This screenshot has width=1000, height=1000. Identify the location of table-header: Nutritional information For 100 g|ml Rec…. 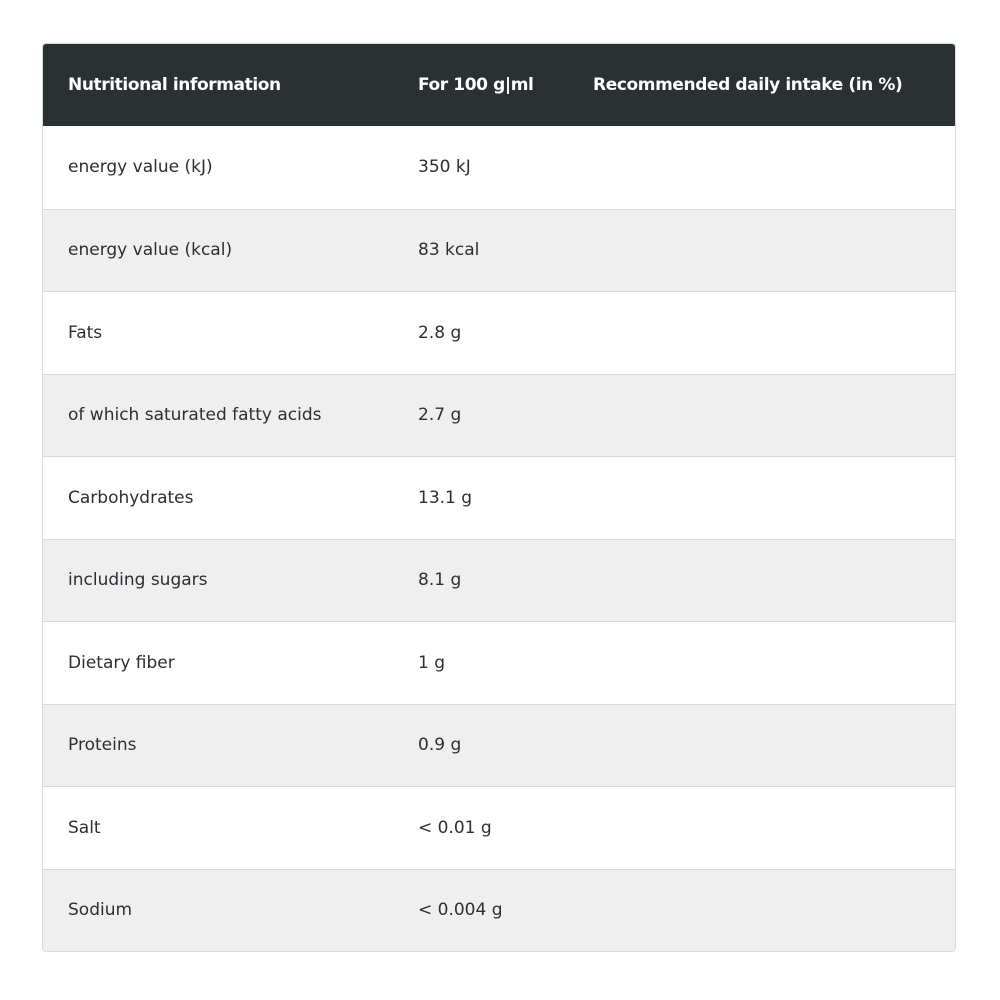
(499, 85).